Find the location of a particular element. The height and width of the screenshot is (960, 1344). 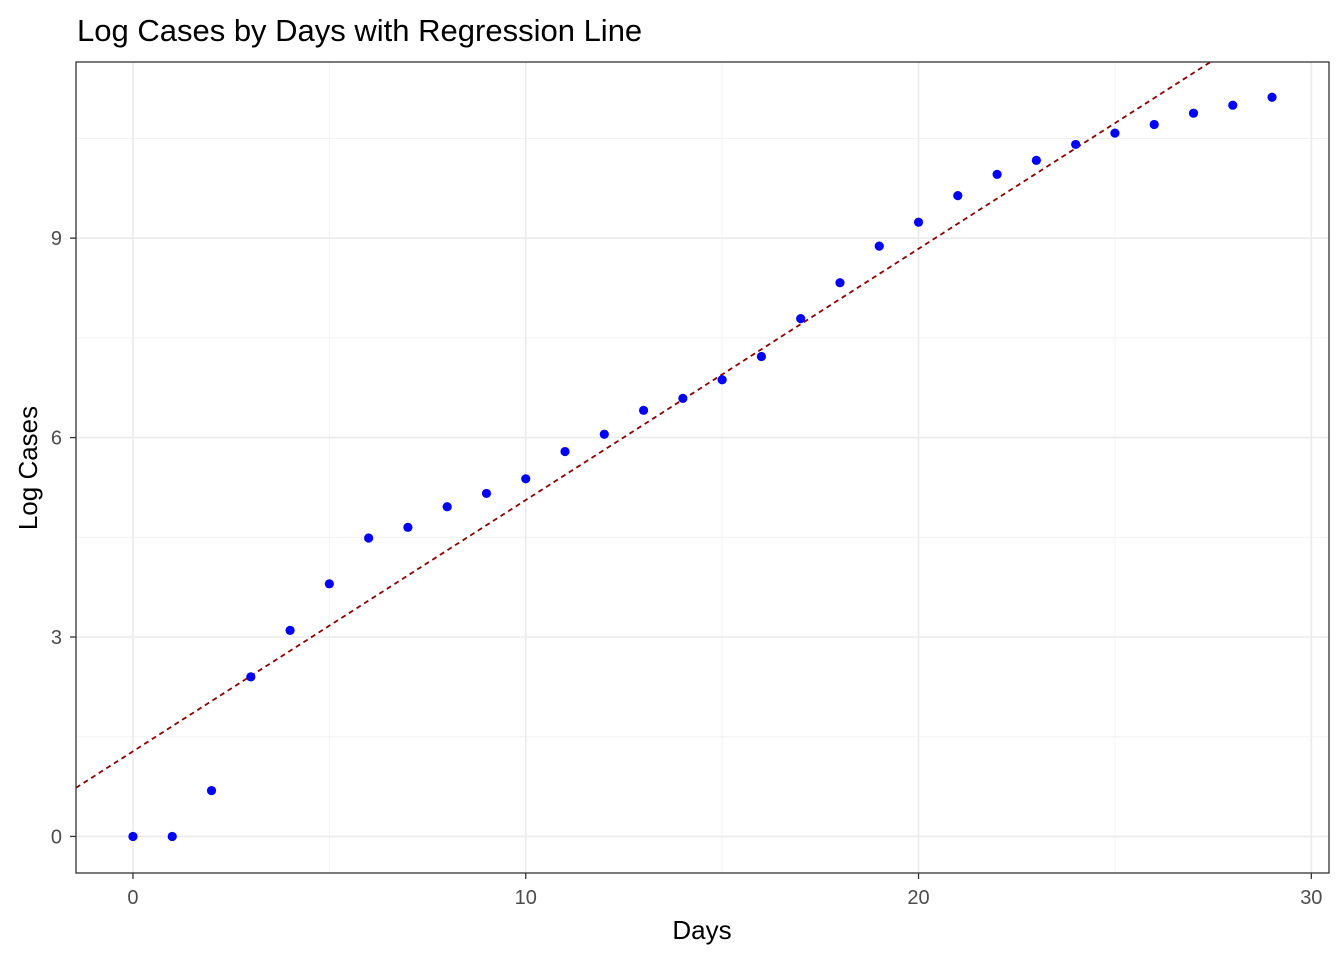

x-axis-title: Days is located at coordinates (701, 930).